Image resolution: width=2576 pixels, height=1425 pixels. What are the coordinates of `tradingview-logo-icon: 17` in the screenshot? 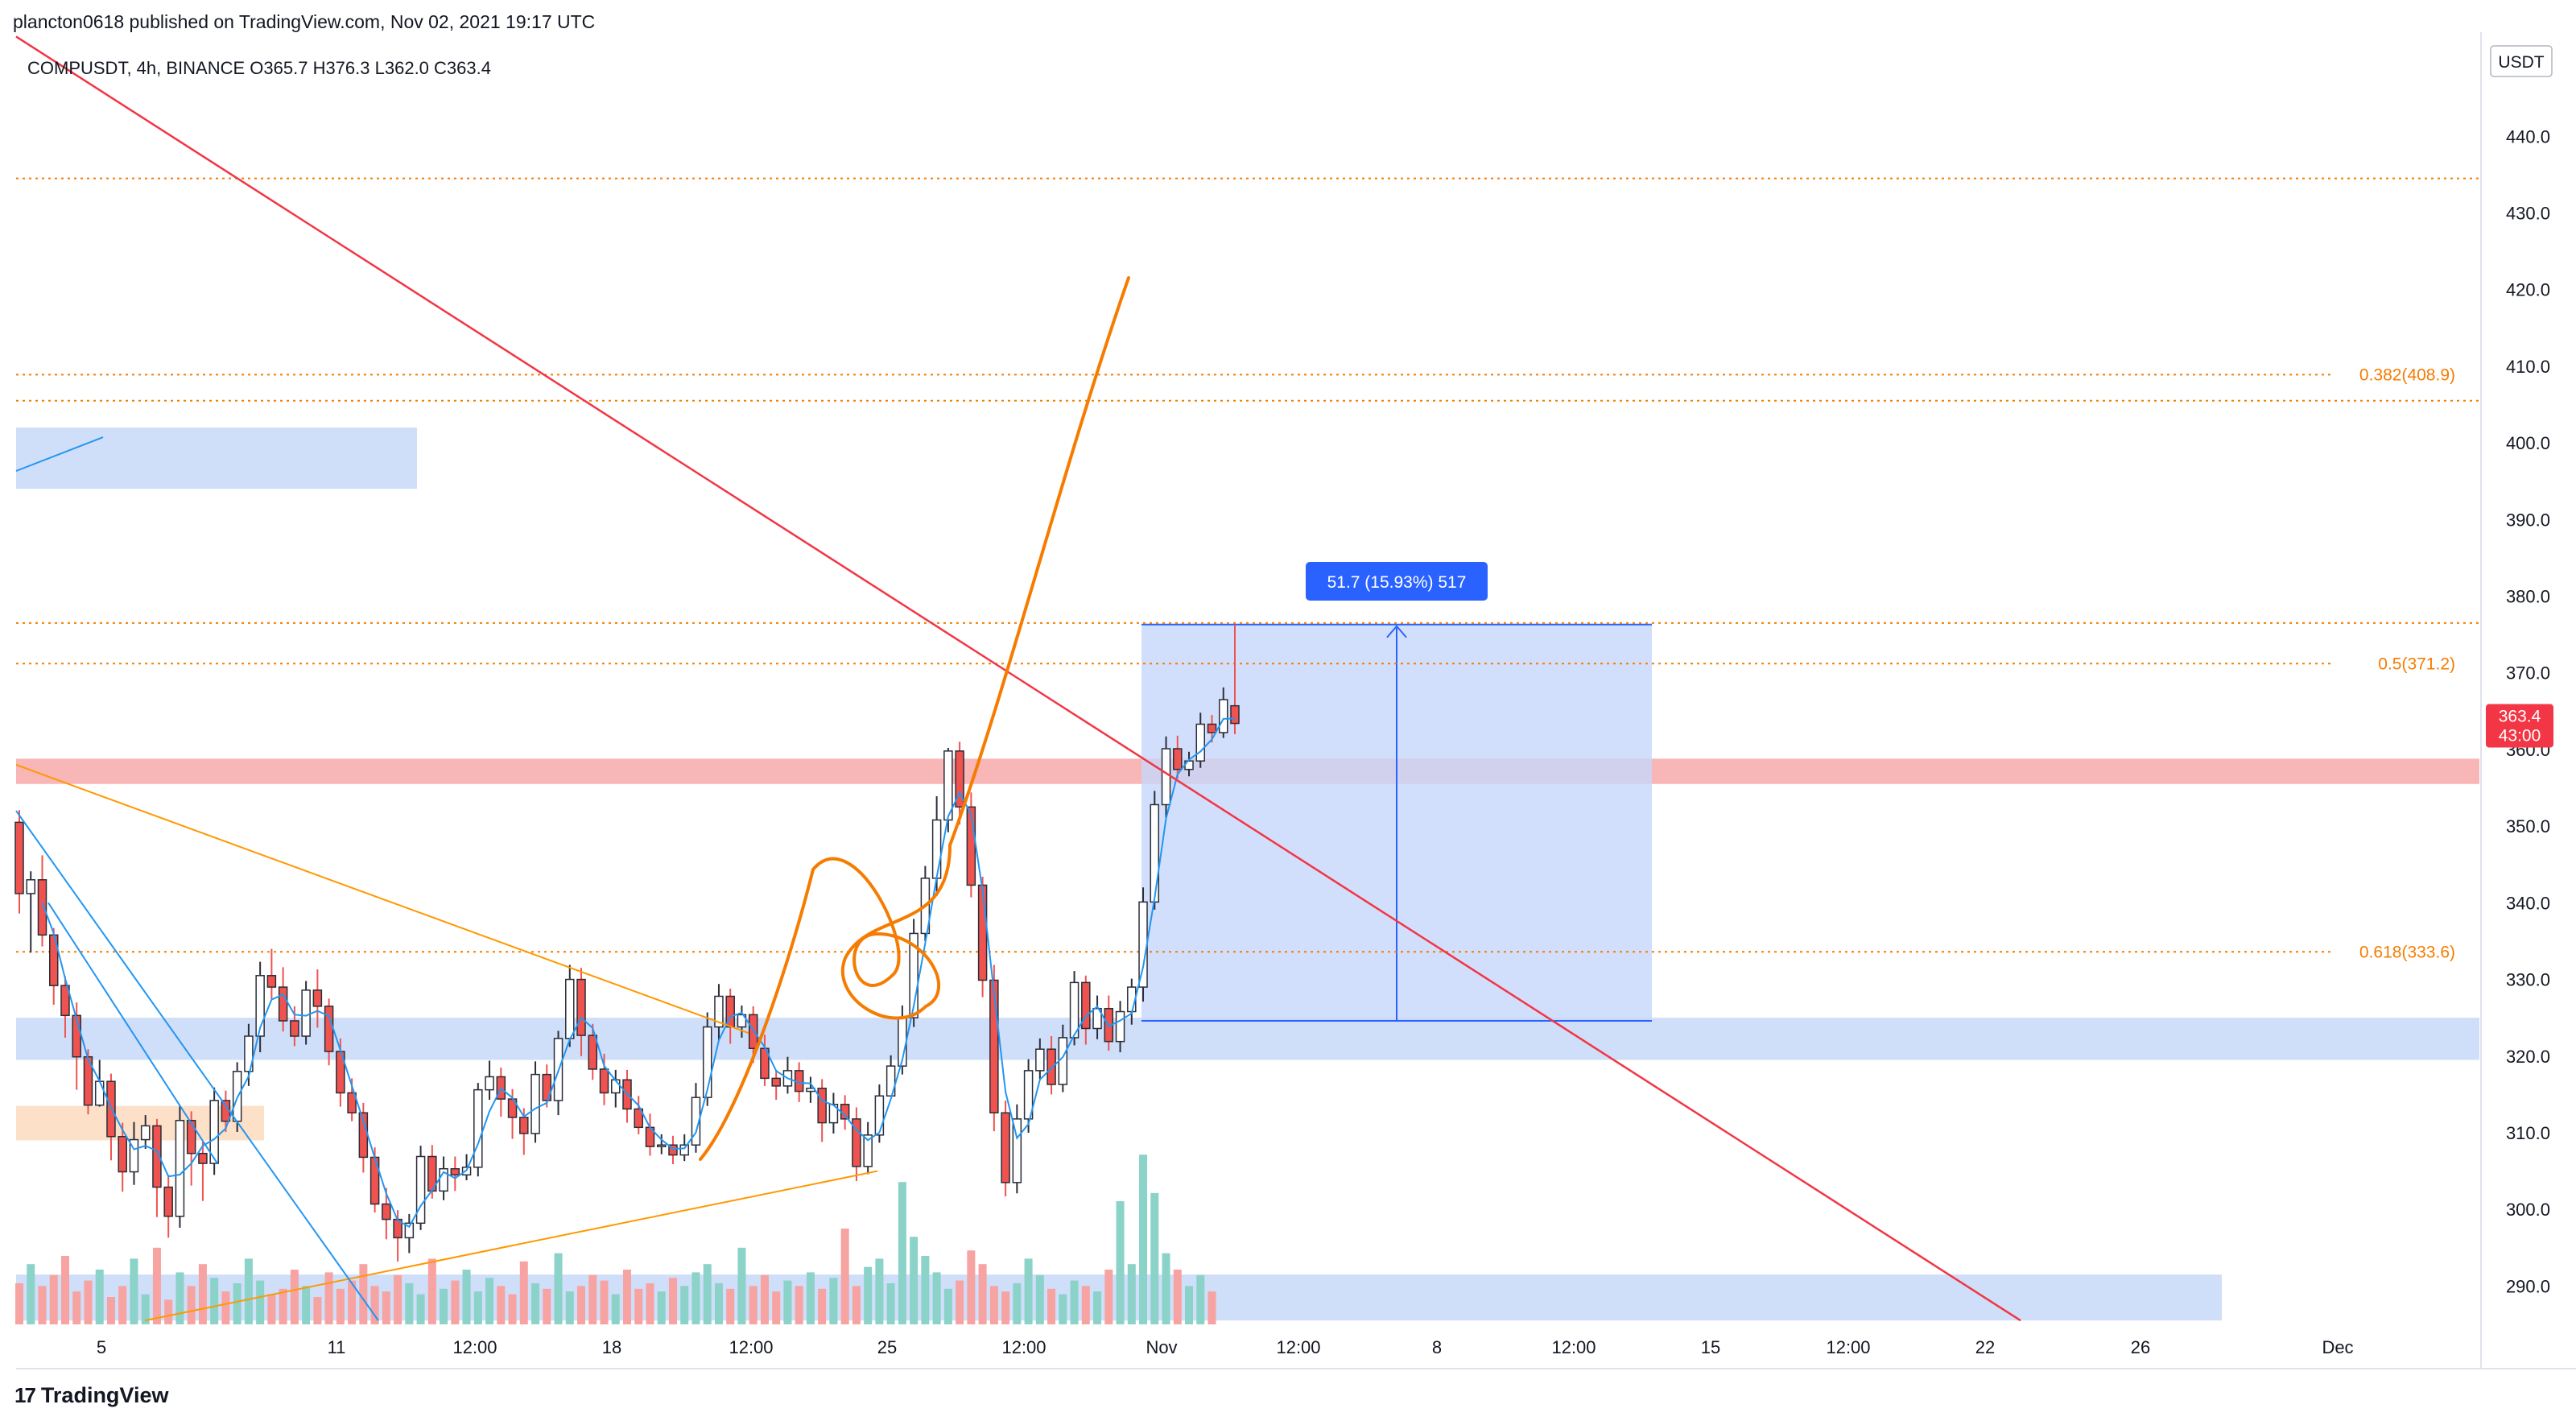 It's located at (25, 1395).